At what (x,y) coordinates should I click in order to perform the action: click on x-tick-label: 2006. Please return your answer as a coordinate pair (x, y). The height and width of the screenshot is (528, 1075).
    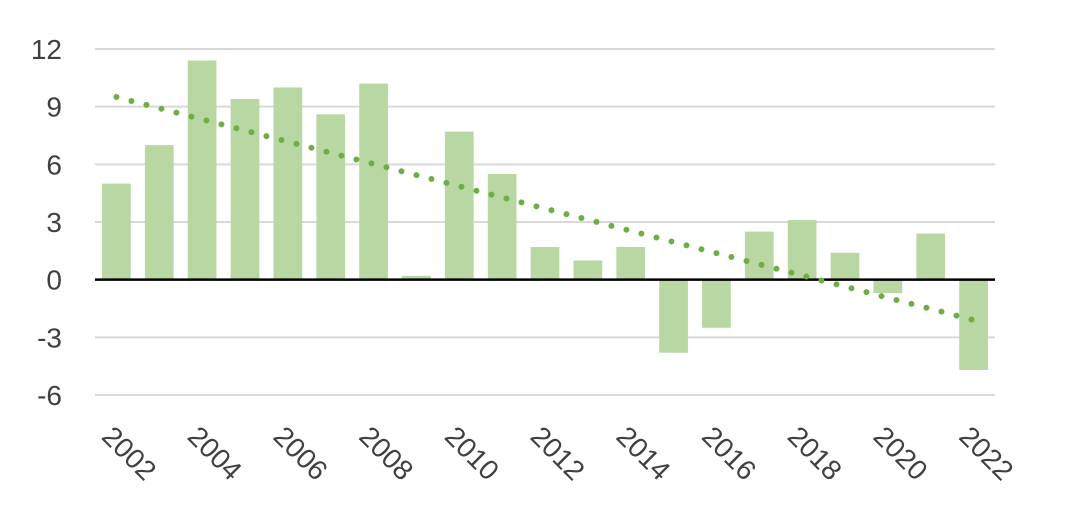
    Looking at the image, I should click on (301, 453).